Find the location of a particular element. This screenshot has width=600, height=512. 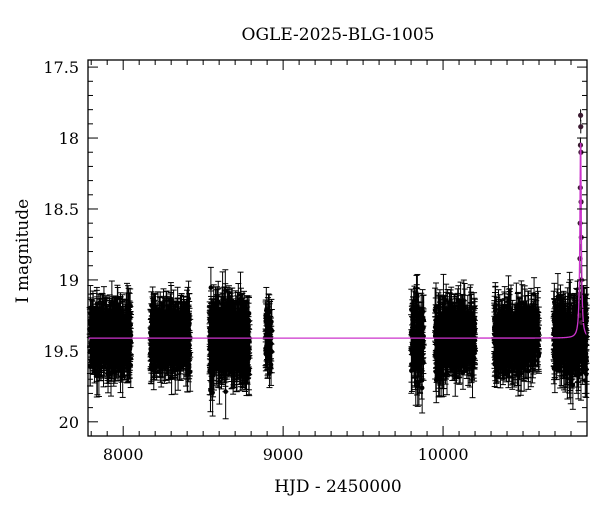

chart-title: OGLE-2025-BLG-1005 is located at coordinates (338, 35).